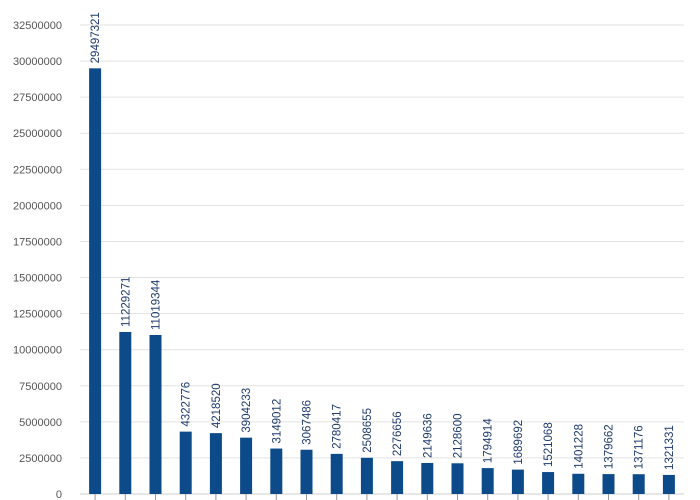 Image resolution: width=700 pixels, height=500 pixels. What do you see at coordinates (217, 405) in the screenshot?
I see `data-label: 4218520` at bounding box center [217, 405].